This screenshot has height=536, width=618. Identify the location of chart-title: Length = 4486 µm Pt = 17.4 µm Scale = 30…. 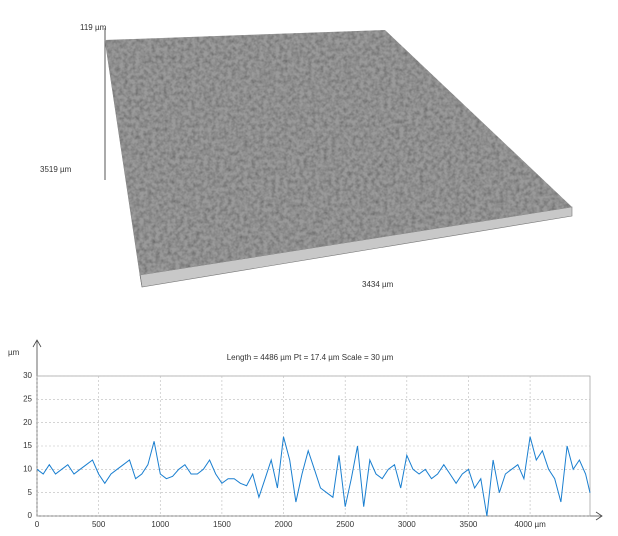
(310, 357).